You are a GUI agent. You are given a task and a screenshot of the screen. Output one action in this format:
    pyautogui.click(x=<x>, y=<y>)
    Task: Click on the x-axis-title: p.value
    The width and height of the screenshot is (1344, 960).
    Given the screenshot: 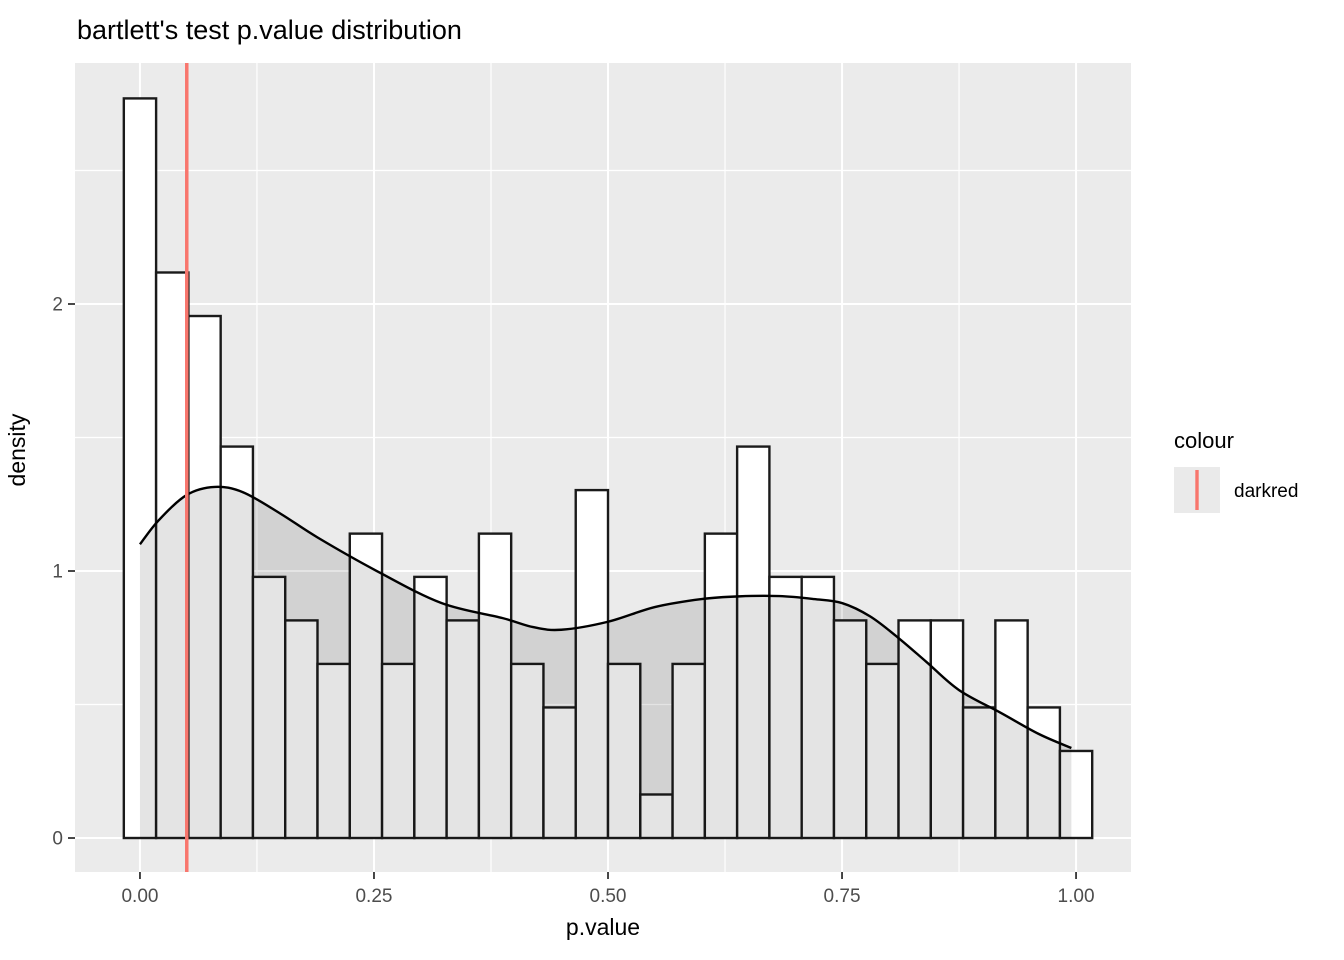 What is the action you would take?
    pyautogui.click(x=603, y=927)
    